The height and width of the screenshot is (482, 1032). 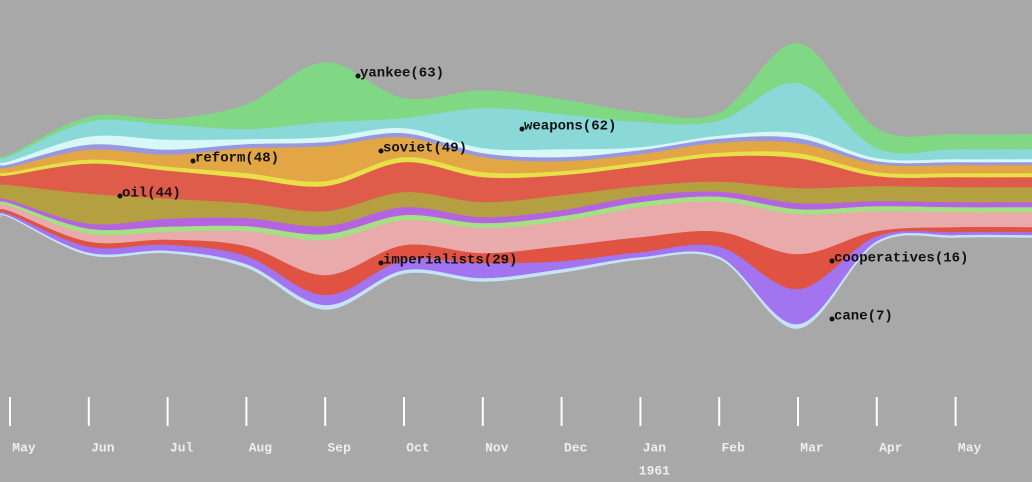 What do you see at coordinates (863, 317) in the screenshot?
I see `annotation: cane(7)` at bounding box center [863, 317].